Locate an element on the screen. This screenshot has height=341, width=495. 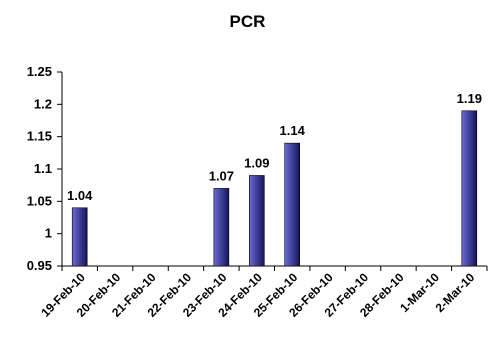
y-tick-label: 1.2 is located at coordinates (43, 103).